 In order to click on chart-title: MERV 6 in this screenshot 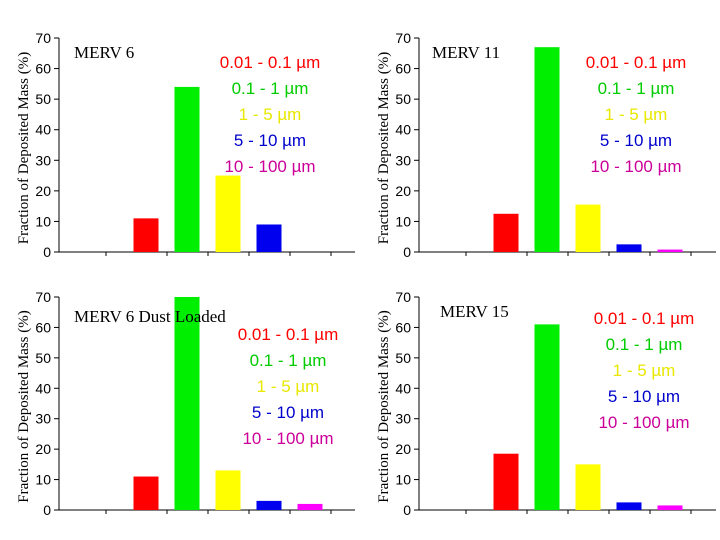, I will do `click(104, 52)`.